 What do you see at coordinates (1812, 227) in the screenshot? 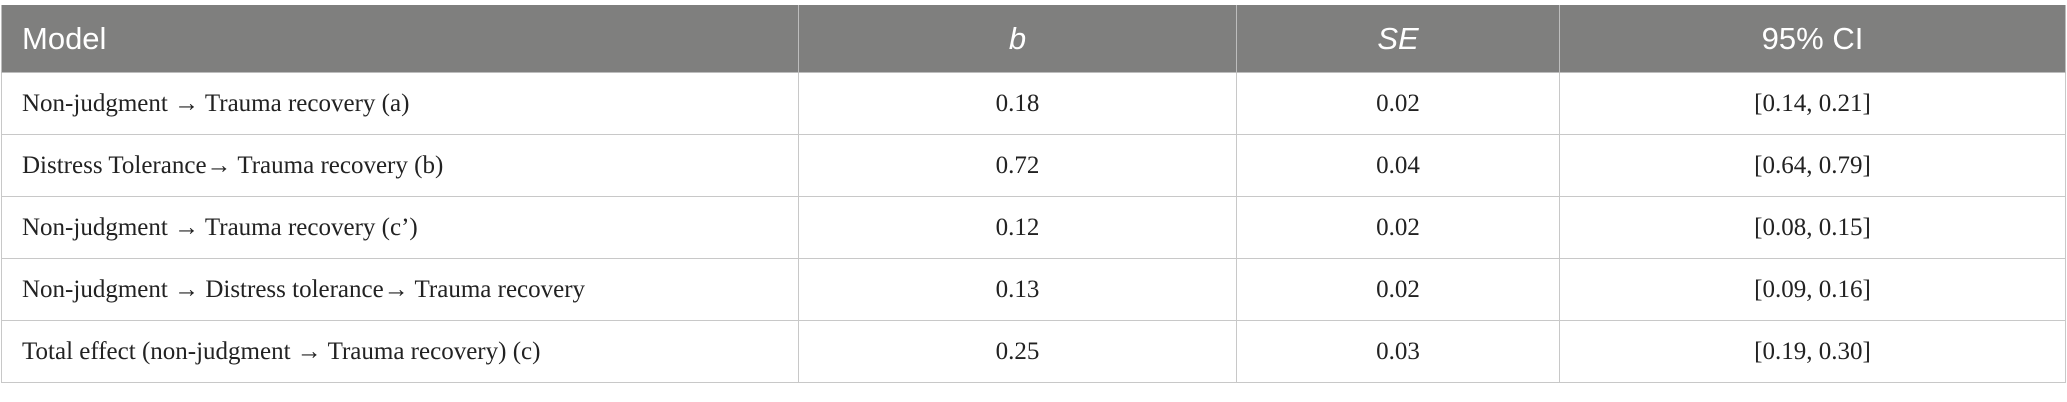
I see `table-cell: [0.08, 0.15]` at bounding box center [1812, 227].